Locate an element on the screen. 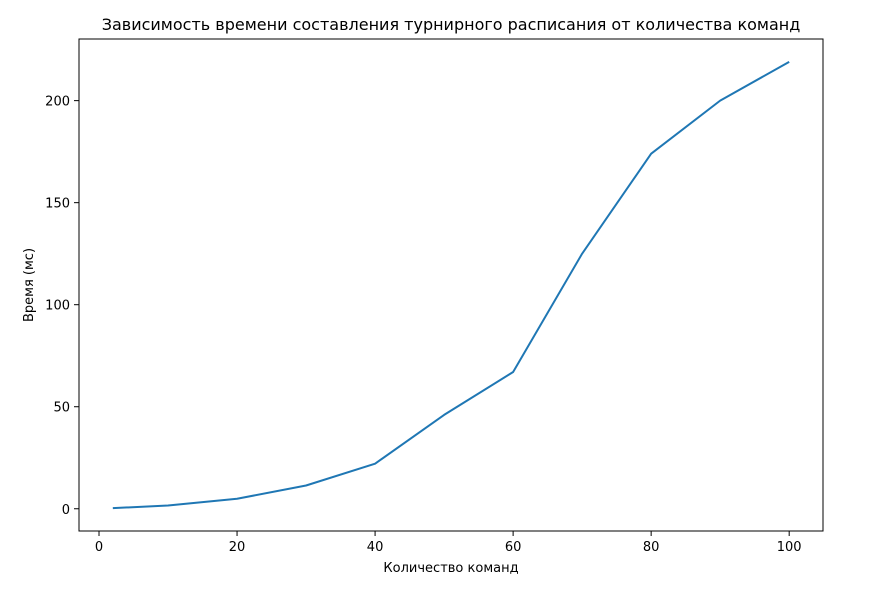  x-tick-label: 40 is located at coordinates (375, 547).